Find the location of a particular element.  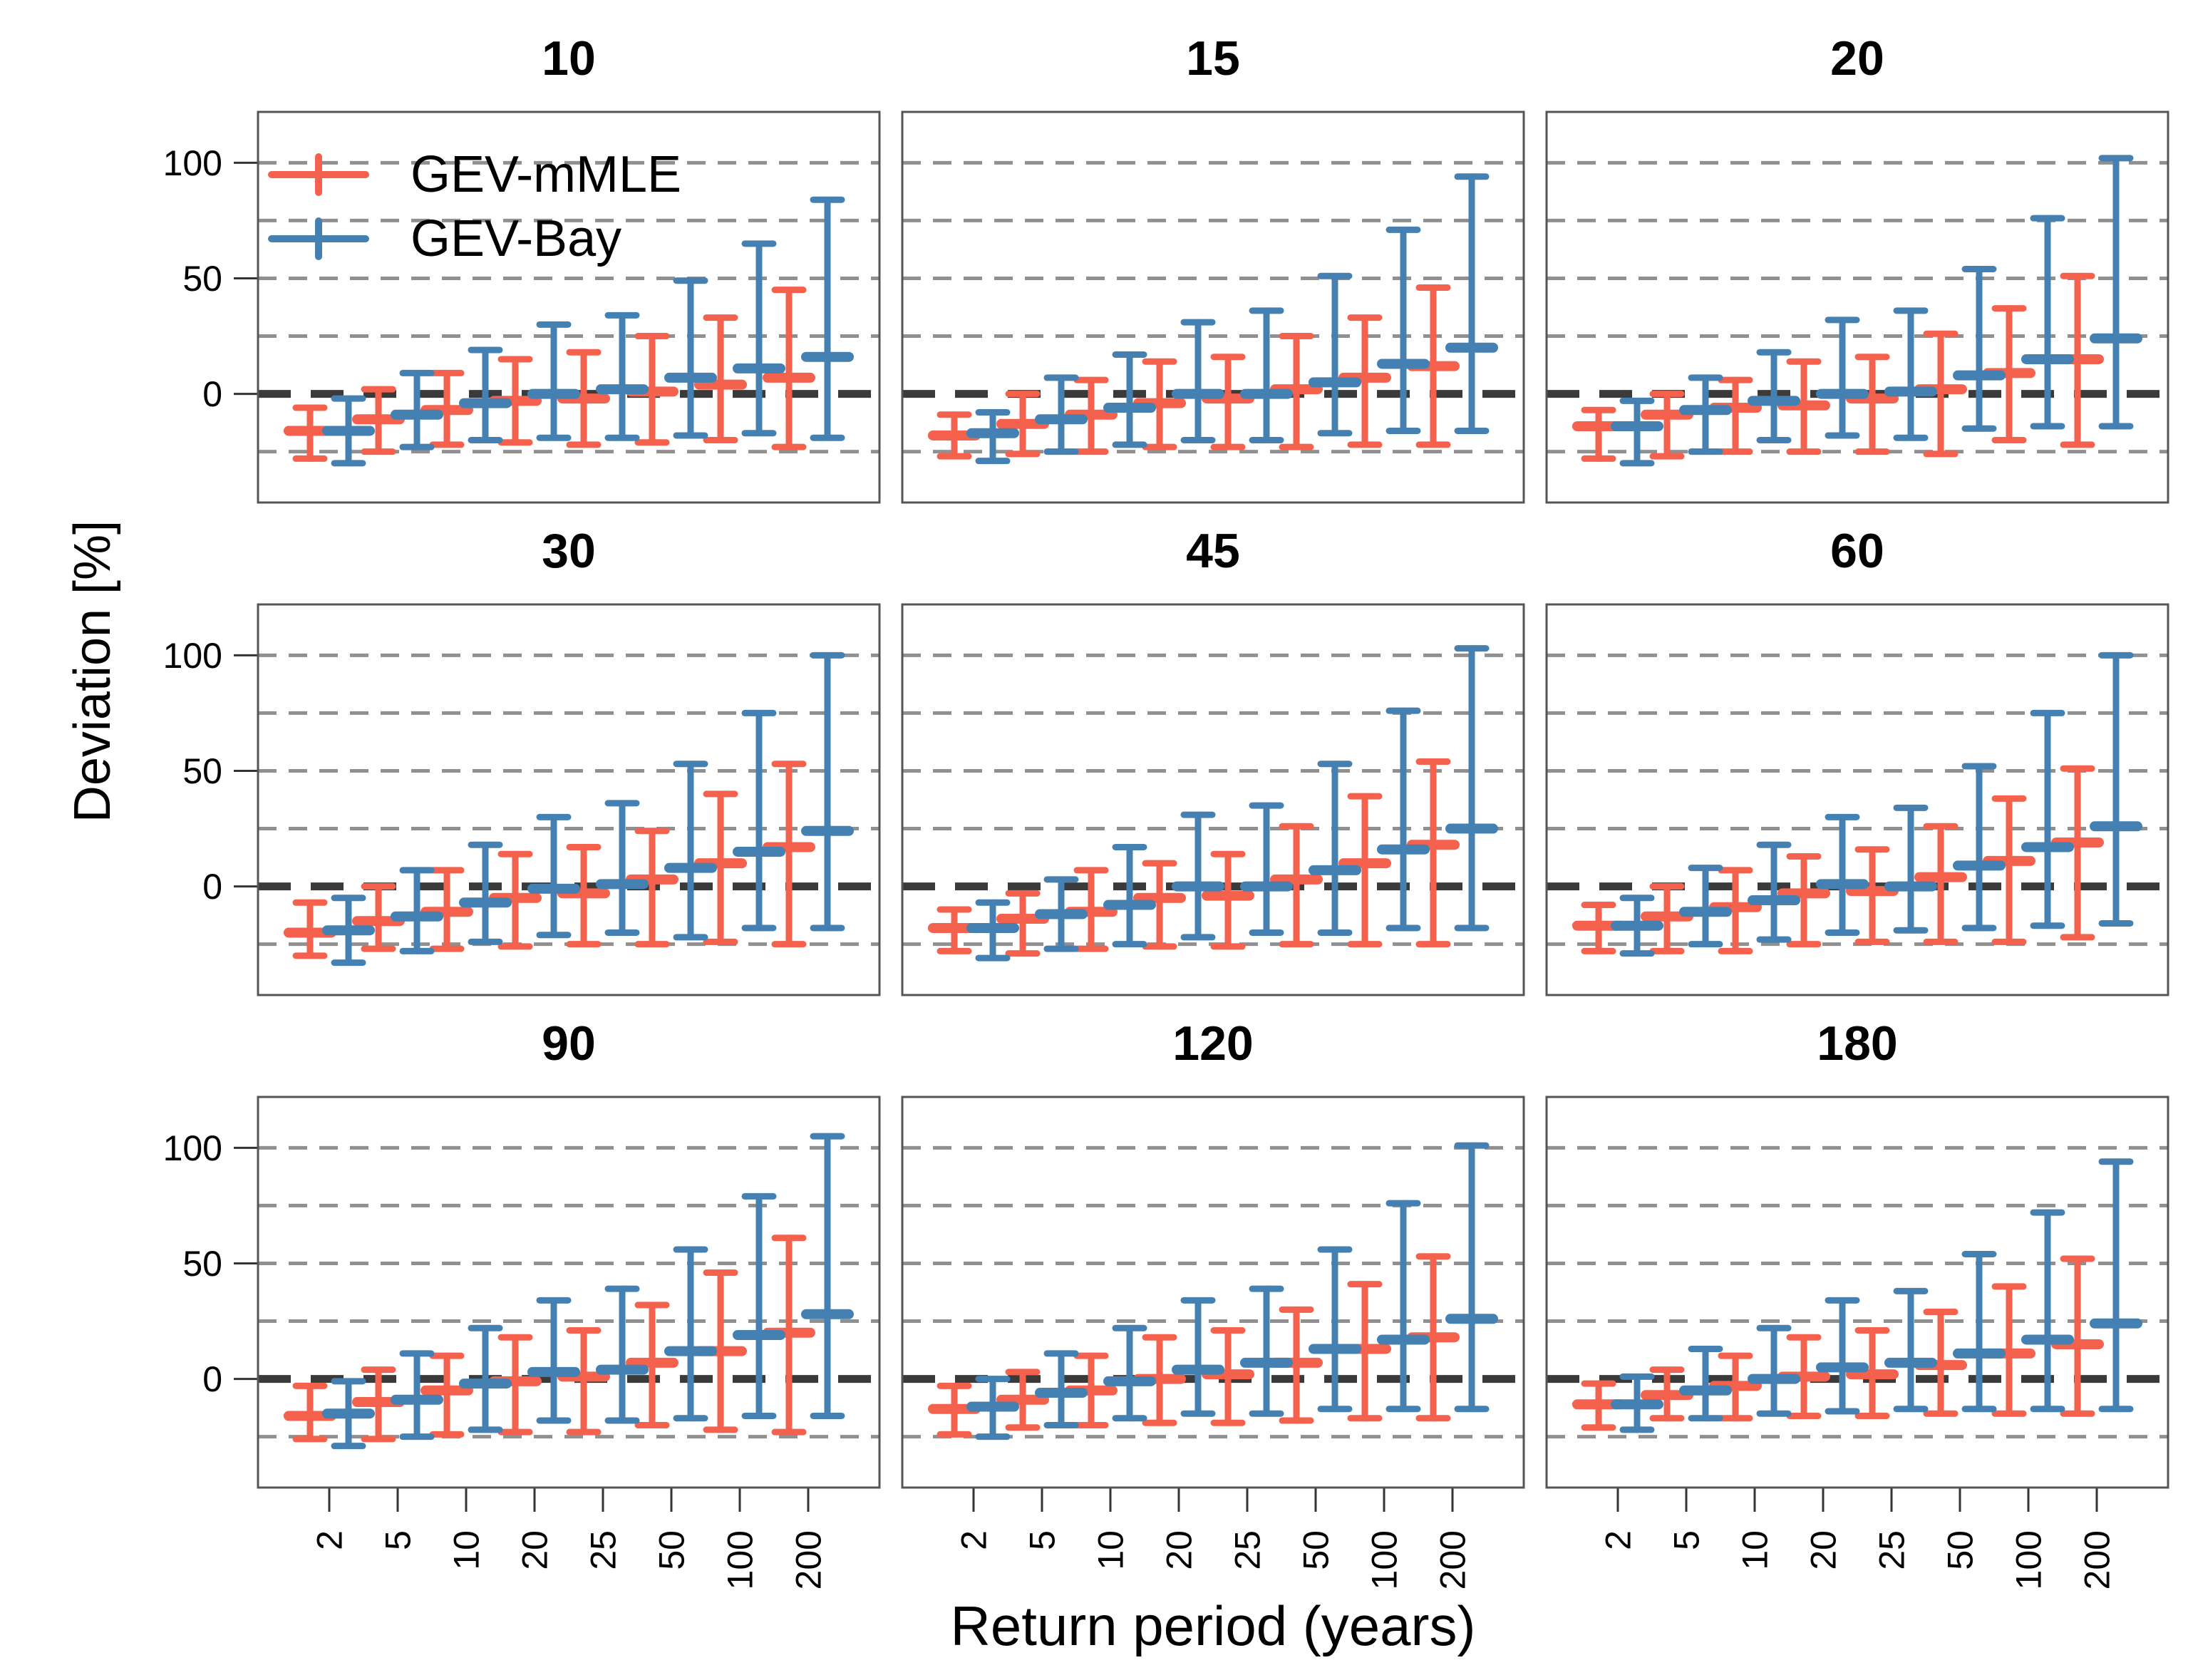

panel-title-45: 45 is located at coordinates (1213, 551).